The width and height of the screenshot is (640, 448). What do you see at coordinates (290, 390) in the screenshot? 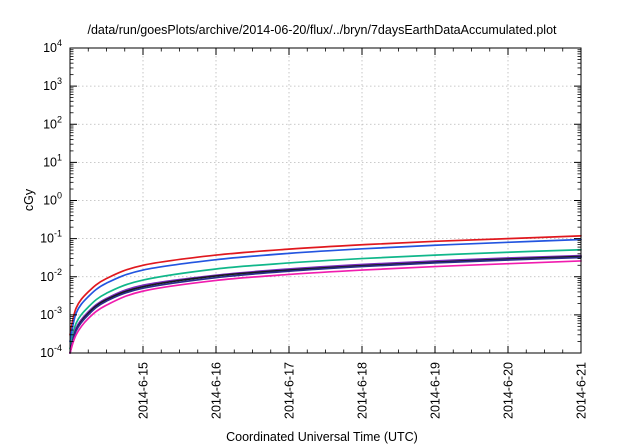
I see `x-tick-label: 2014-6-17` at bounding box center [290, 390].